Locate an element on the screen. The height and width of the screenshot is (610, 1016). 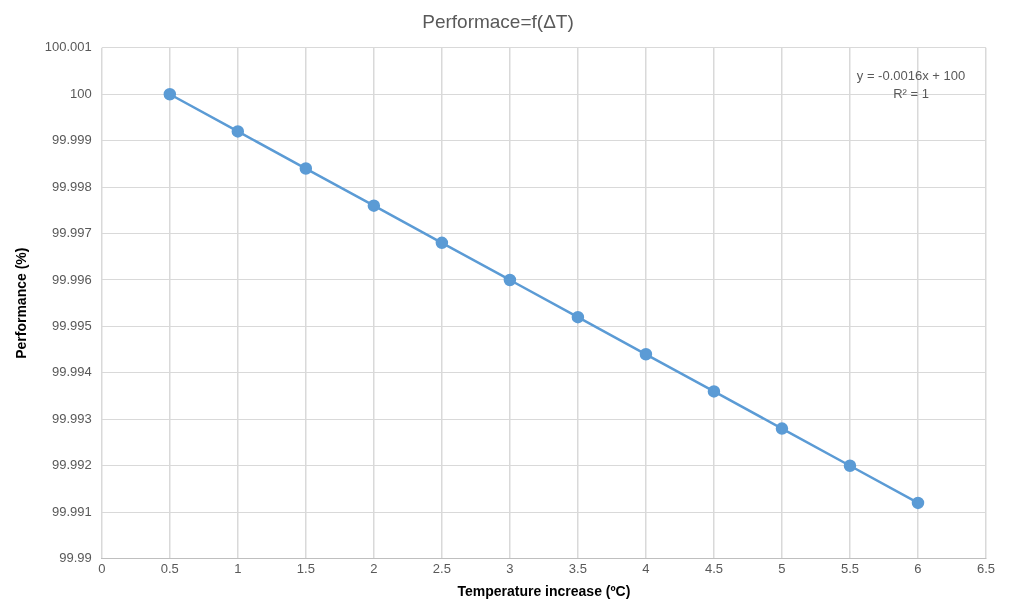
x-tick-label: 6.5 is located at coordinates (986, 568).